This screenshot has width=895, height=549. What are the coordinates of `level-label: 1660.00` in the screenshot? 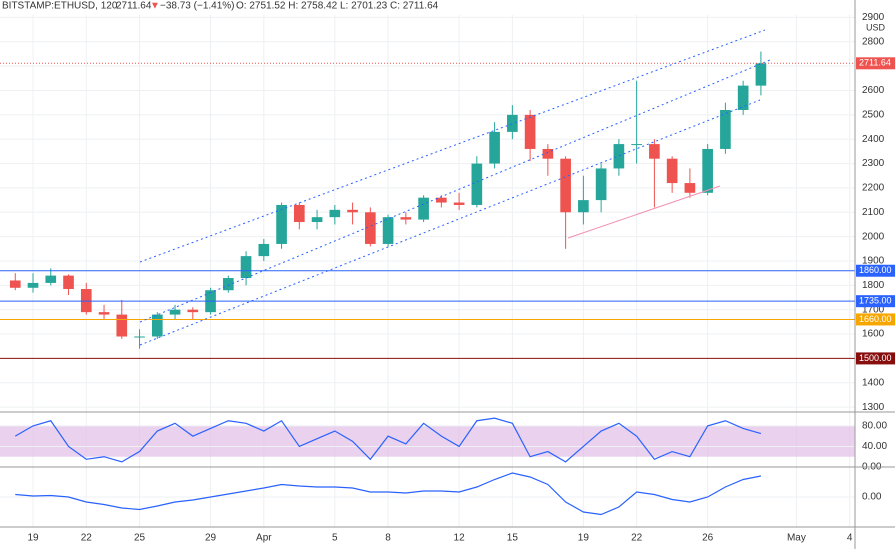 It's located at (875, 319).